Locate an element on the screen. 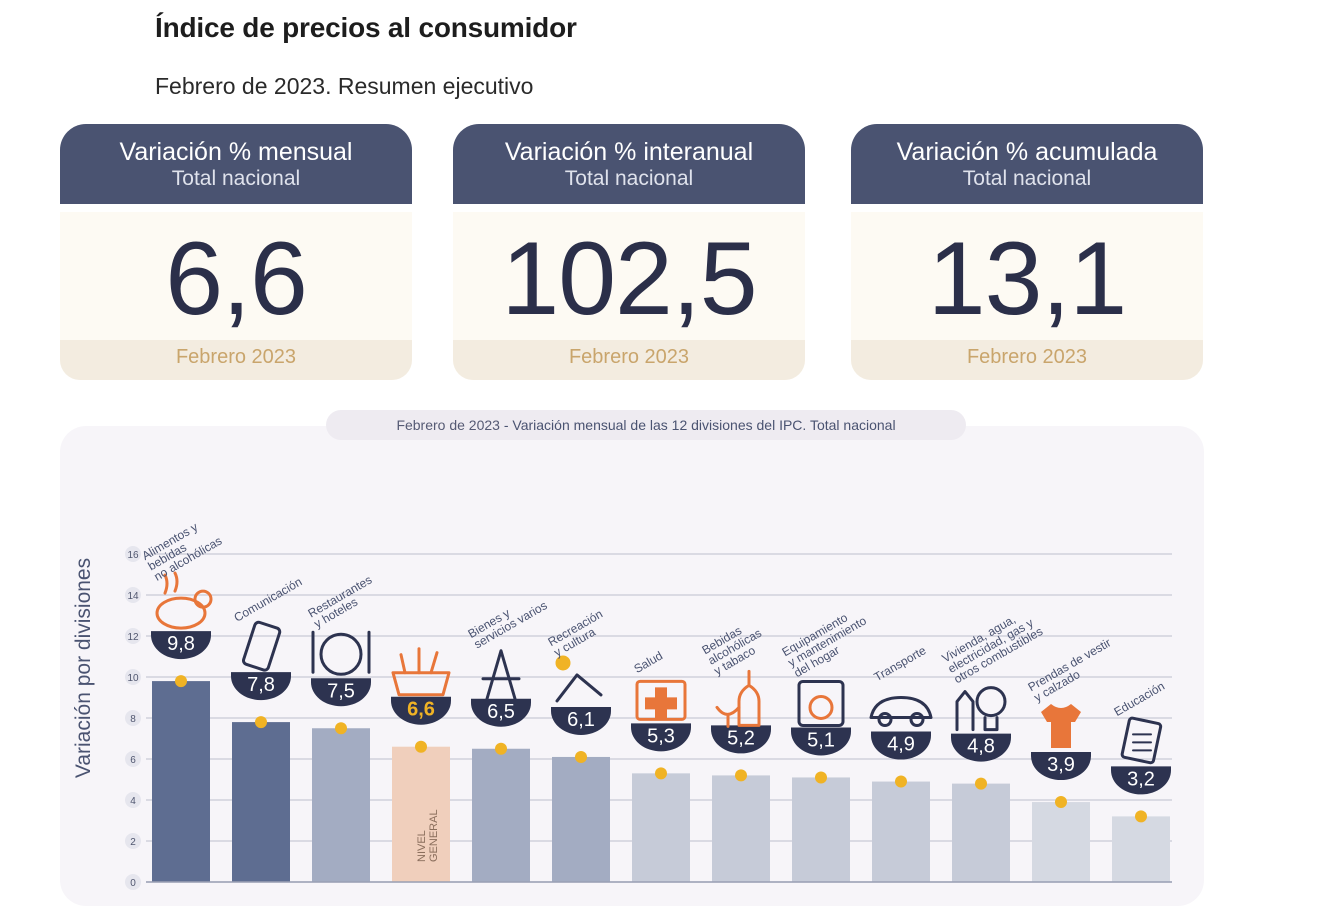  value-label: 4,9 is located at coordinates (901, 745).